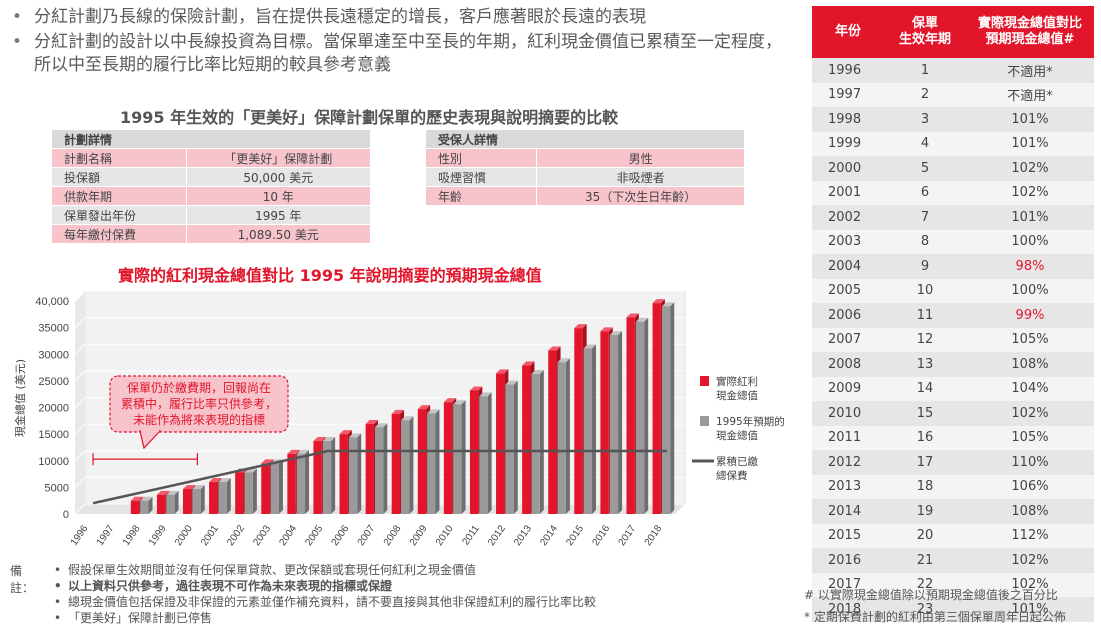 The image size is (1101, 635). Describe the element at coordinates (925, 70) in the screenshot. I see `ratio-cell-term: 1` at that location.